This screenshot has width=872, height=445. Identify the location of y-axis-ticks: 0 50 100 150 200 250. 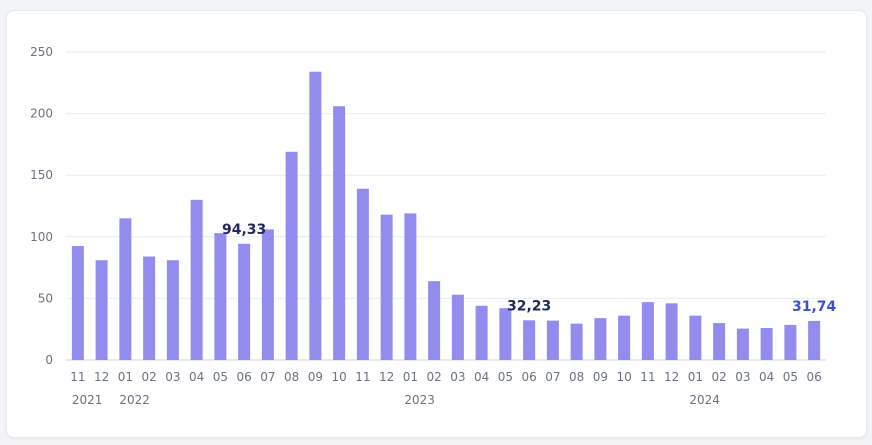
(41, 206).